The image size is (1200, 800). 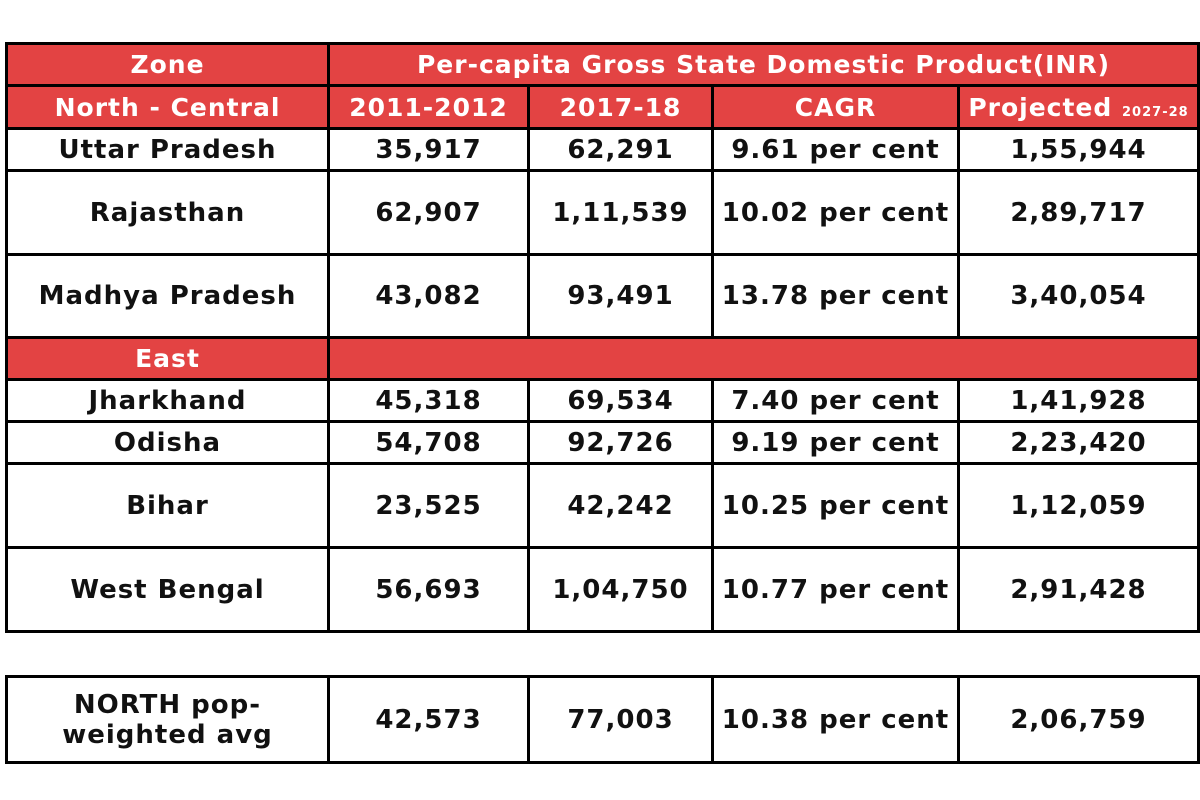 I want to click on value-2017-cell: 93,491, so click(x=620, y=296).